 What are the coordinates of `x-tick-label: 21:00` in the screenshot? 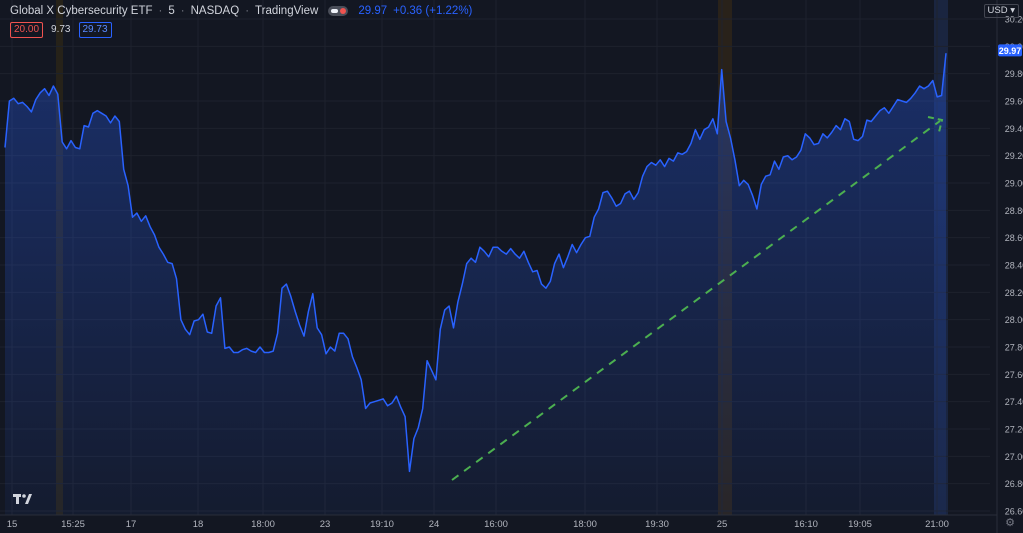 It's located at (937, 524).